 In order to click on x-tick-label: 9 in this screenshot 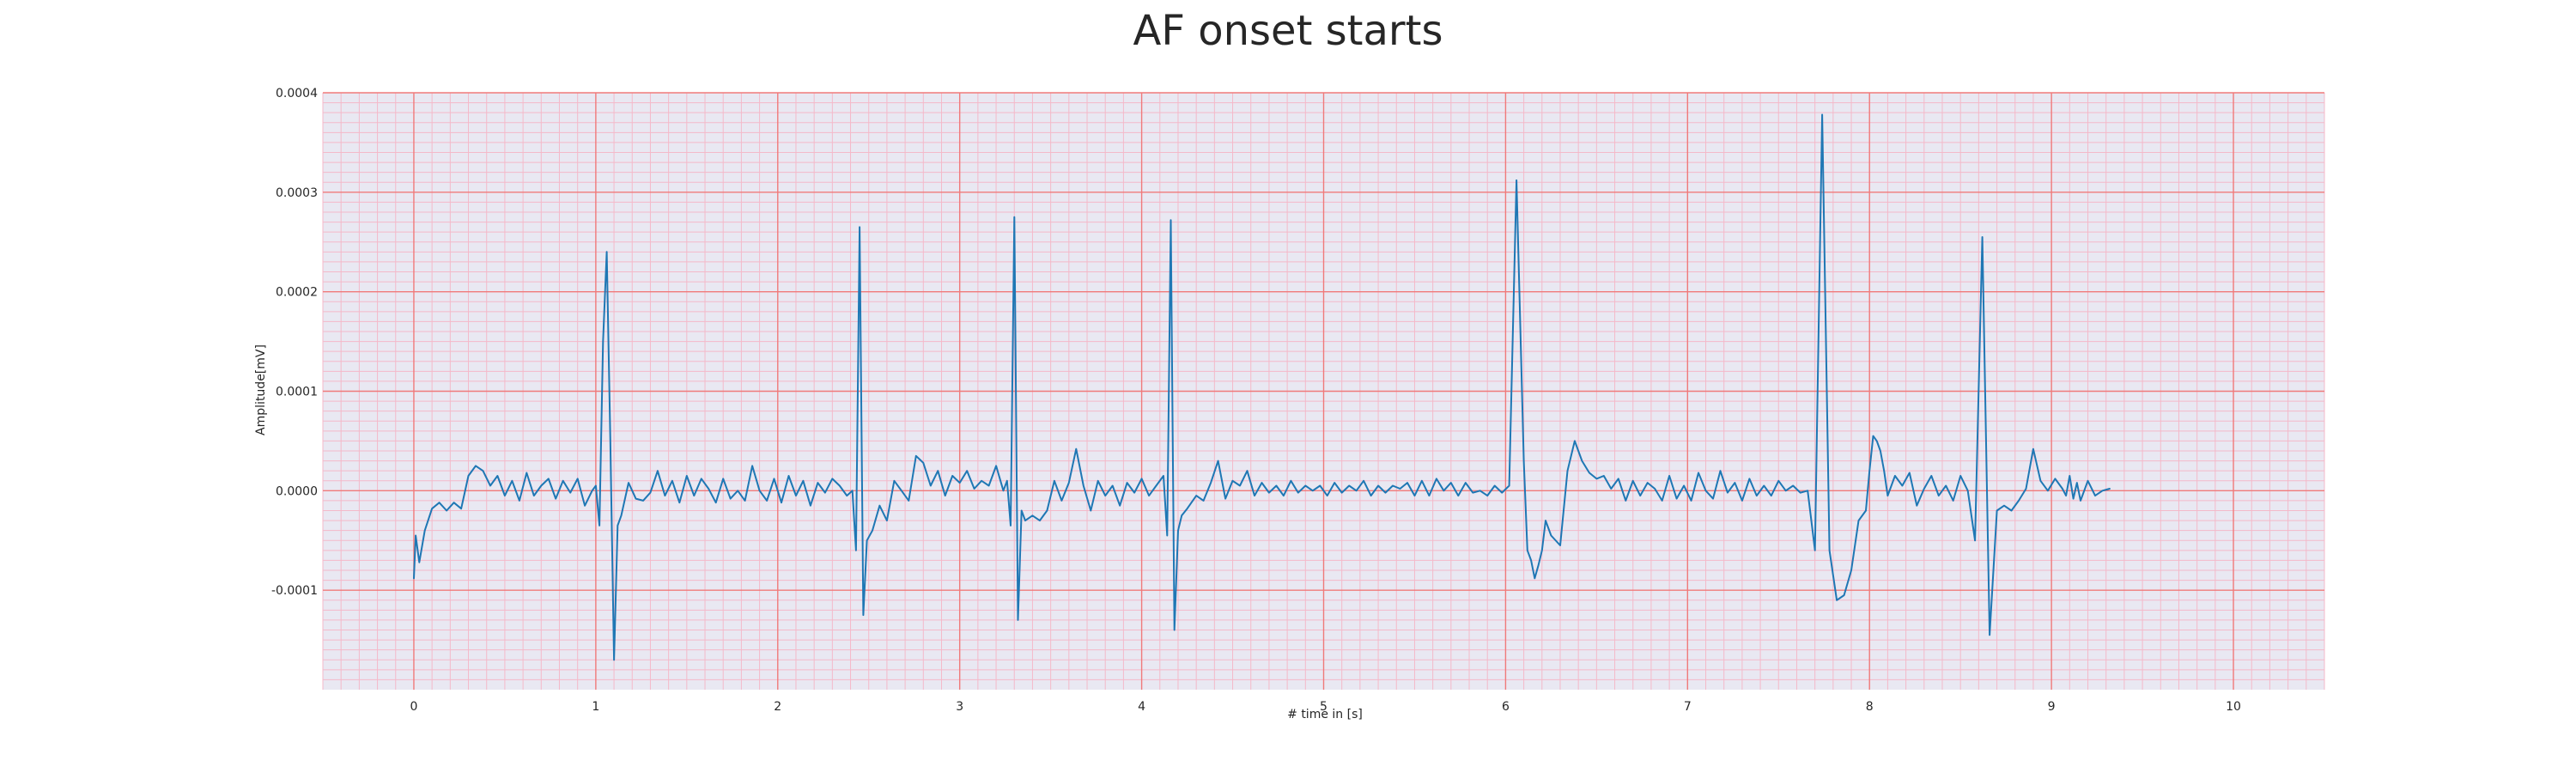, I will do `click(2052, 707)`.